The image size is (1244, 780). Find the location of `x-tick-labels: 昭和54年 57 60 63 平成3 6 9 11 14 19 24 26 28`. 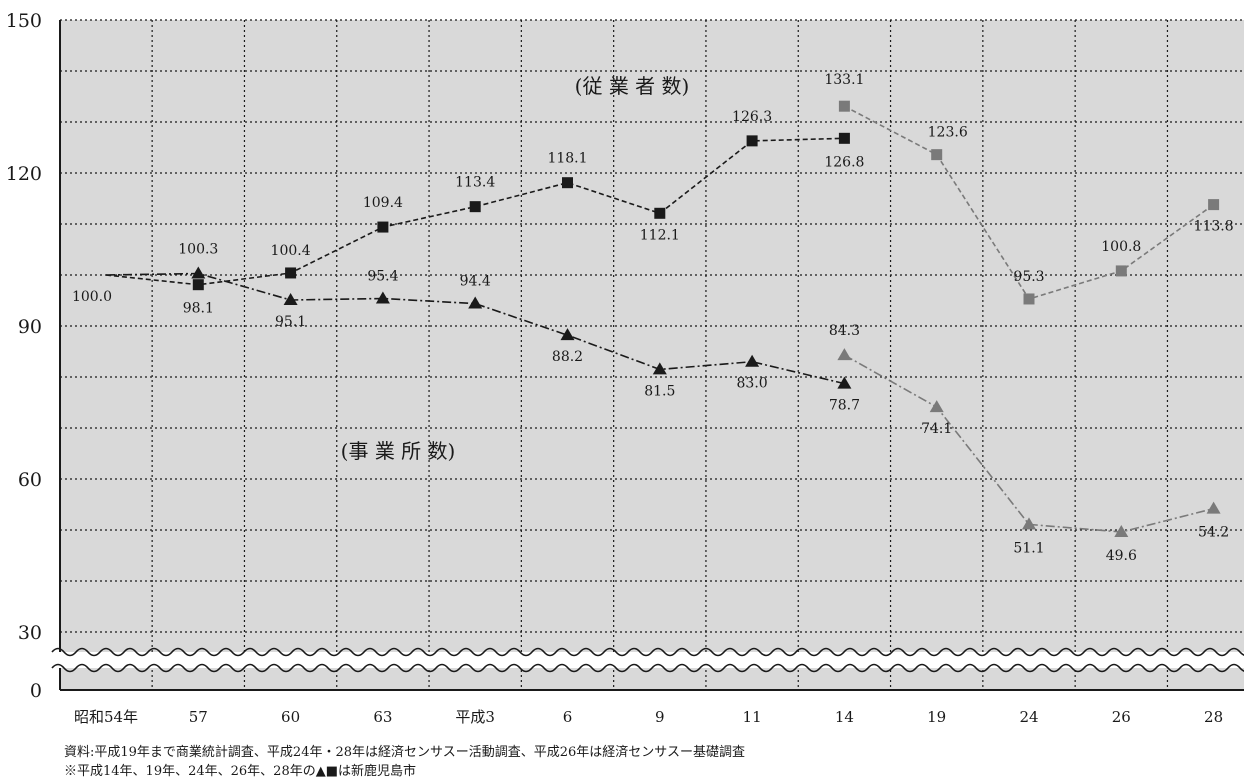

x-tick-labels: 昭和54年 57 60 63 平成3 6 9 11 14 19 24 26 28 is located at coordinates (648, 717).